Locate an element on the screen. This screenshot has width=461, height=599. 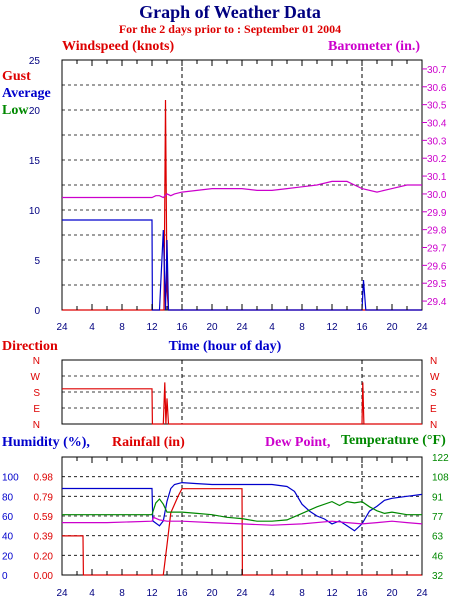
humidity-line is located at coordinates (242, 506).